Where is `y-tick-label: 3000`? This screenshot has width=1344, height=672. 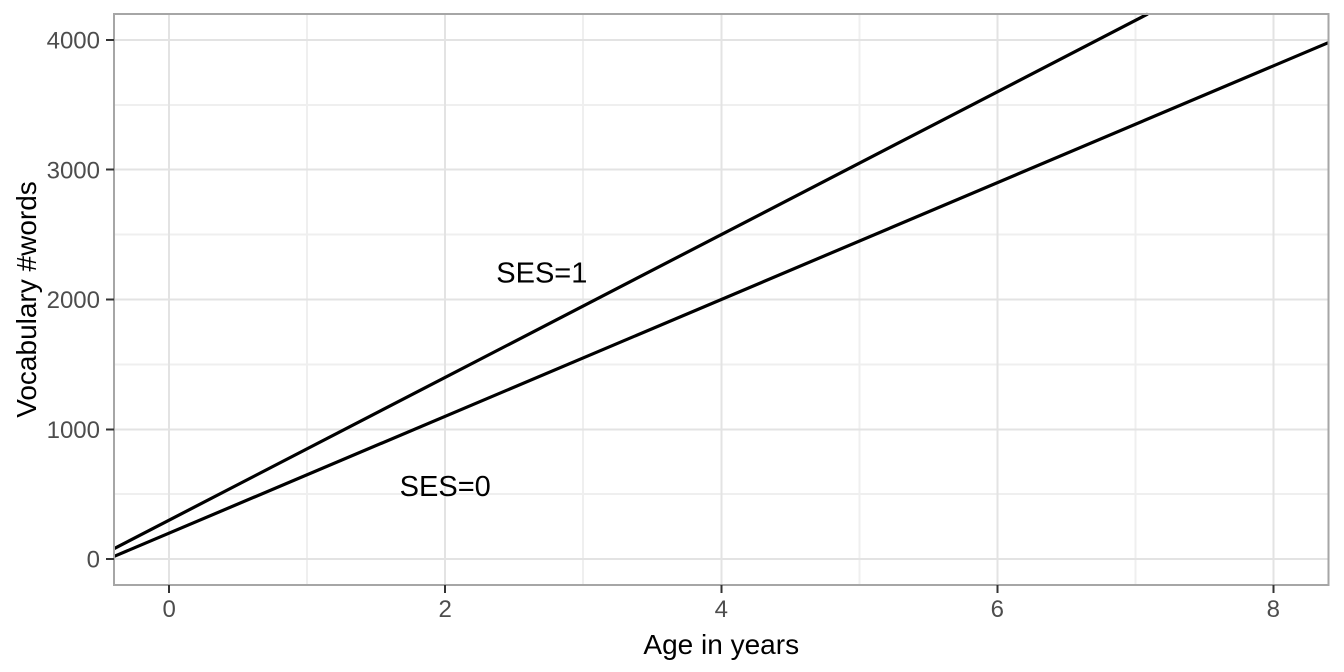
y-tick-label: 3000 is located at coordinates (73, 170).